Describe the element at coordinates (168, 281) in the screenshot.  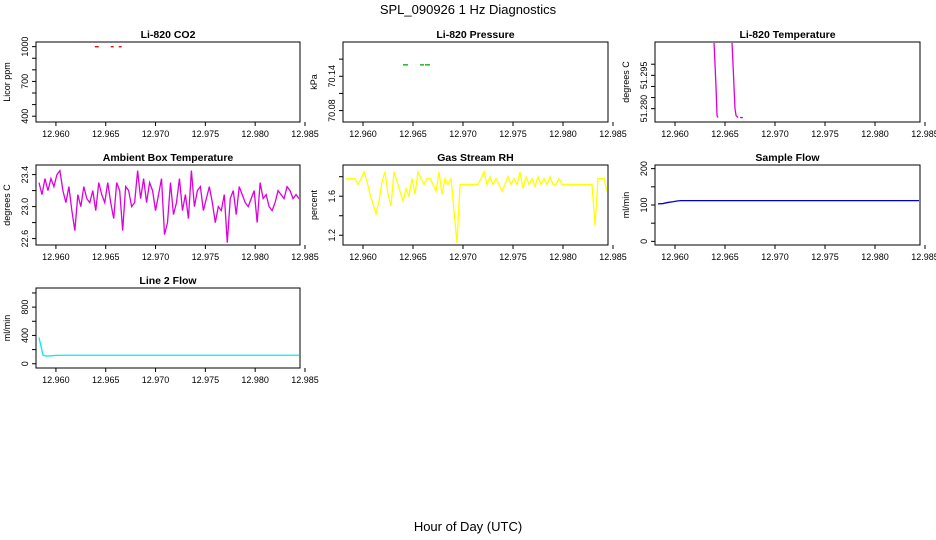
I see `panel-title: Line 2 Flow` at that location.